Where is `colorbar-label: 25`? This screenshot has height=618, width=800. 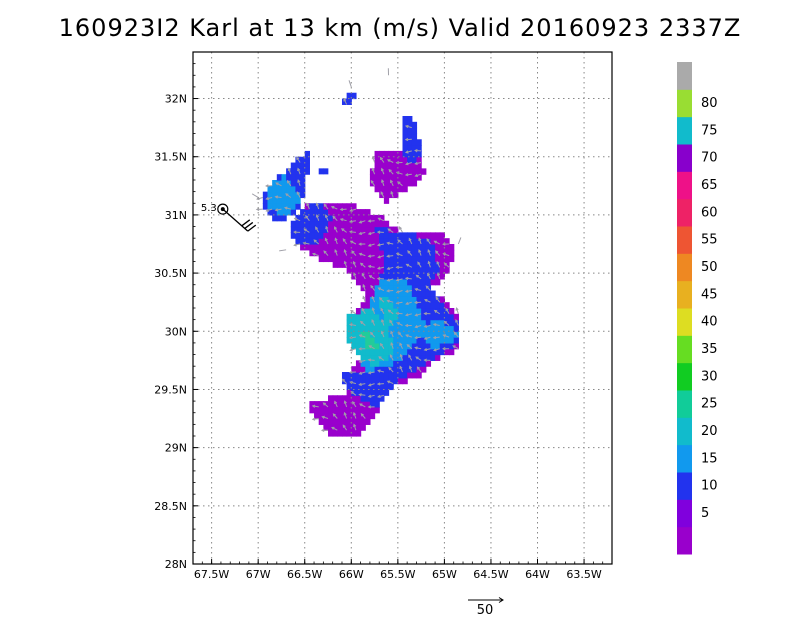
colorbar-label: 25 is located at coordinates (709, 404).